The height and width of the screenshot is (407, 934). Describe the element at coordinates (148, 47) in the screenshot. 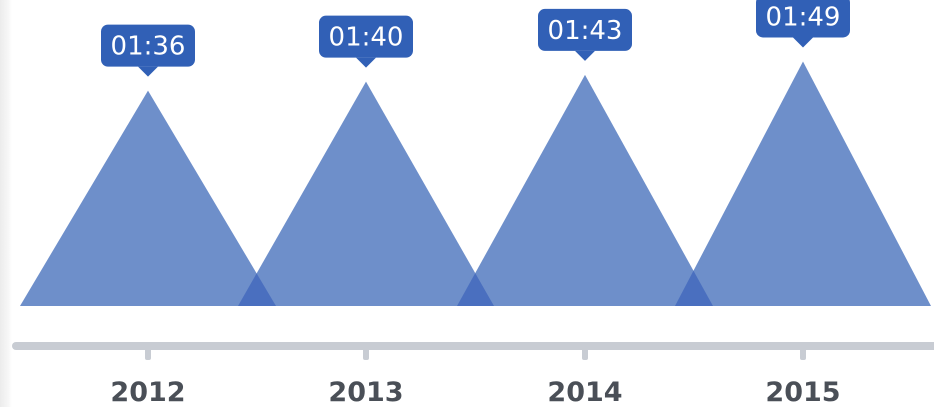

I see `value-label-2012: 01:36` at that location.